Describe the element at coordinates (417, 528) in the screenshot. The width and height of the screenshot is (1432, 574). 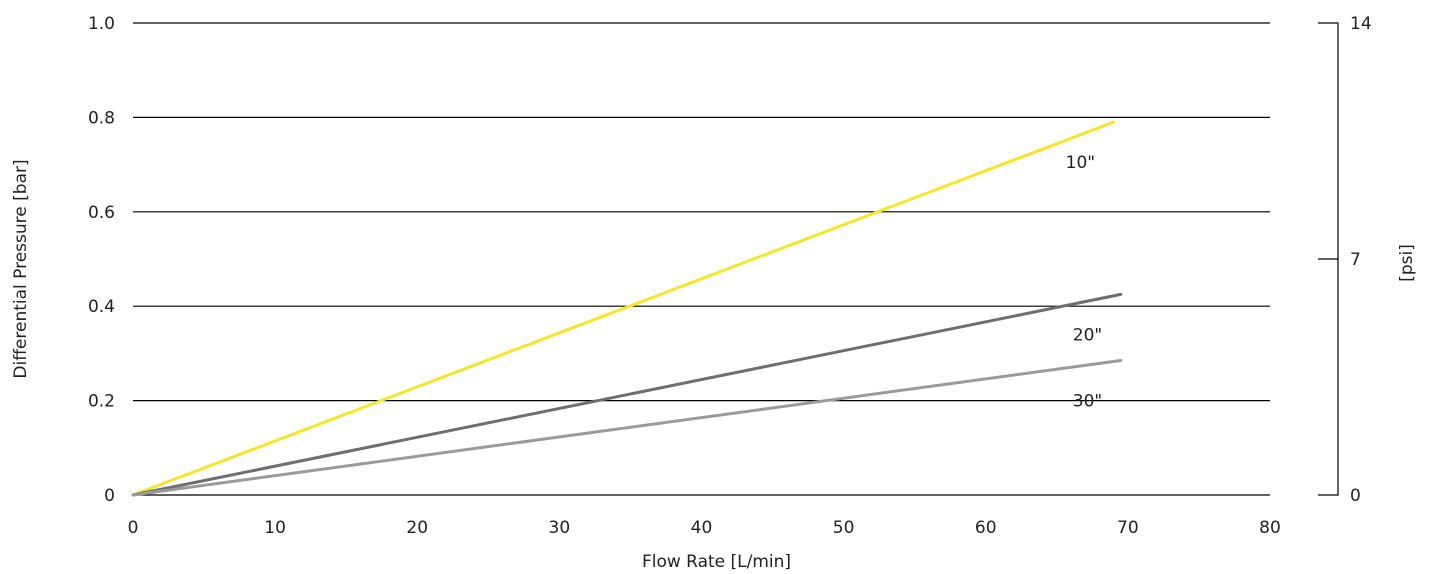
I see `x-tick-label: 20` at that location.